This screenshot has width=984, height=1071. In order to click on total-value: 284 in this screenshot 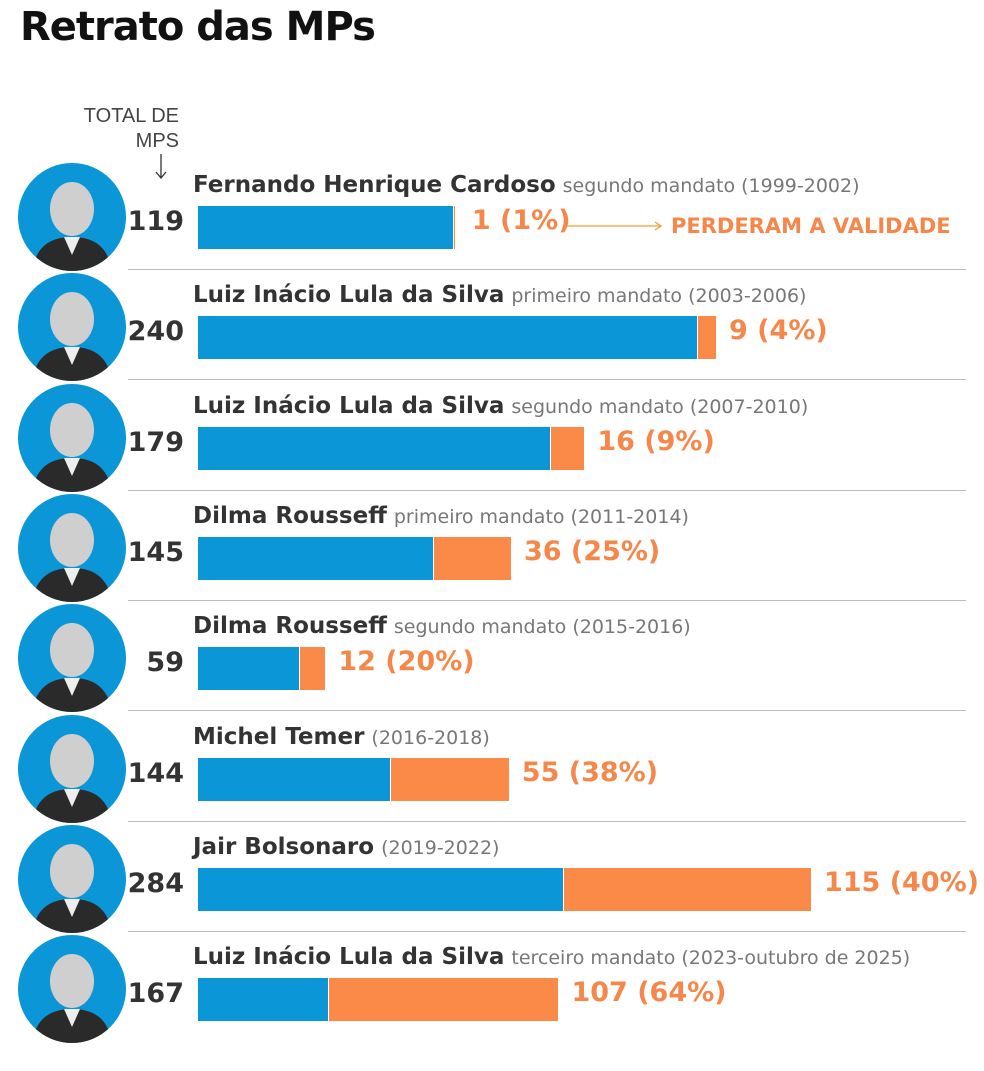, I will do `click(155, 883)`.